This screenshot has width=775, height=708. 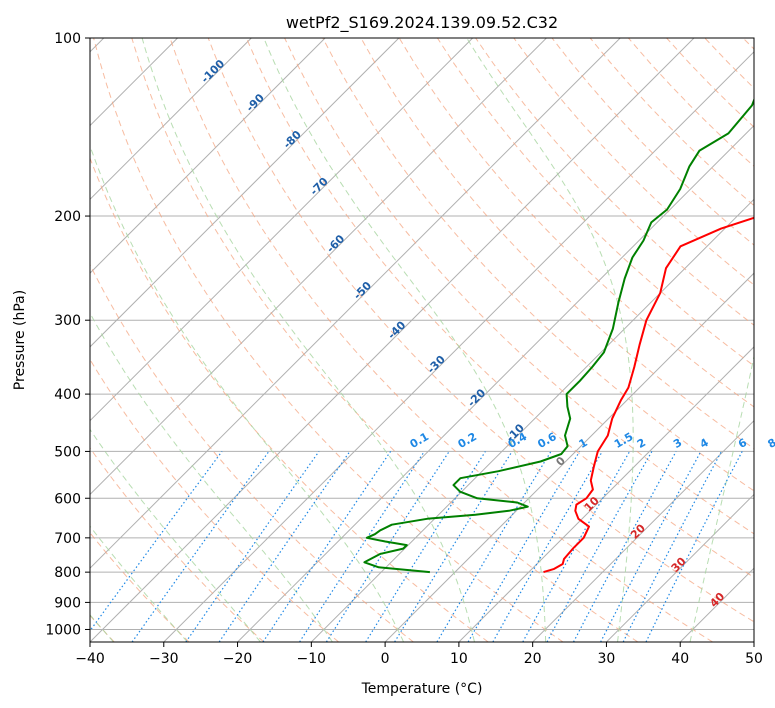 I want to click on x-tick-label: −30, so click(x=164, y=659).